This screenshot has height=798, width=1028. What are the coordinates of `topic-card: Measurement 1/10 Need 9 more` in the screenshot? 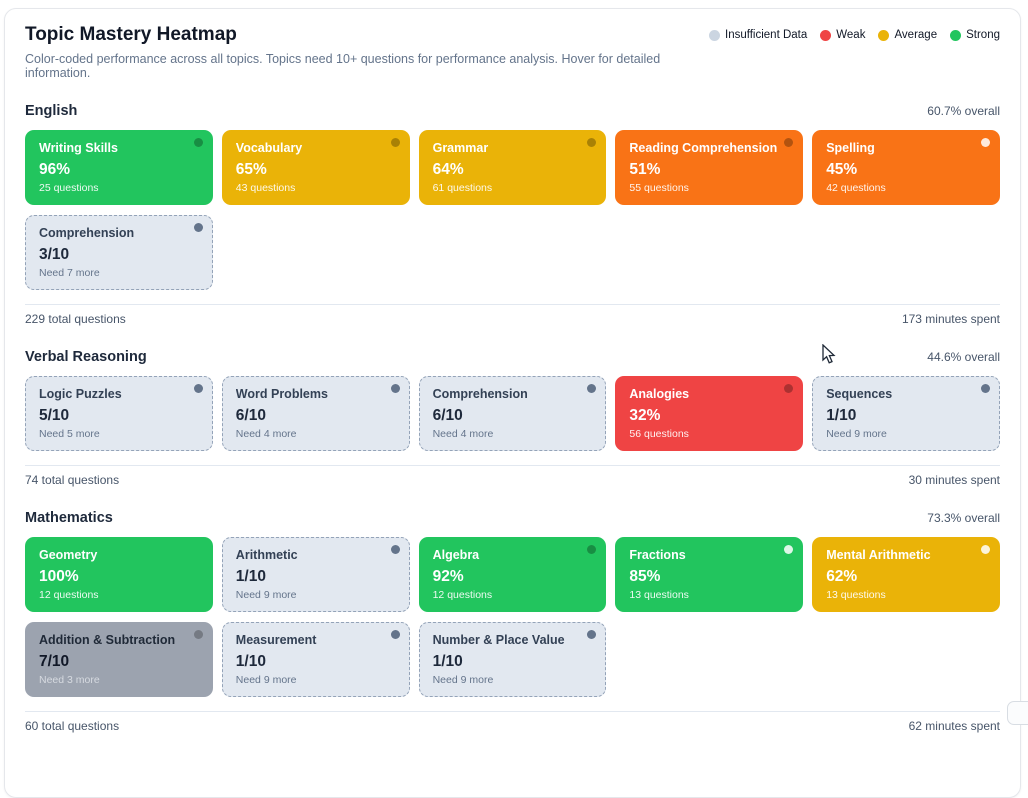 It's located at (315, 659).